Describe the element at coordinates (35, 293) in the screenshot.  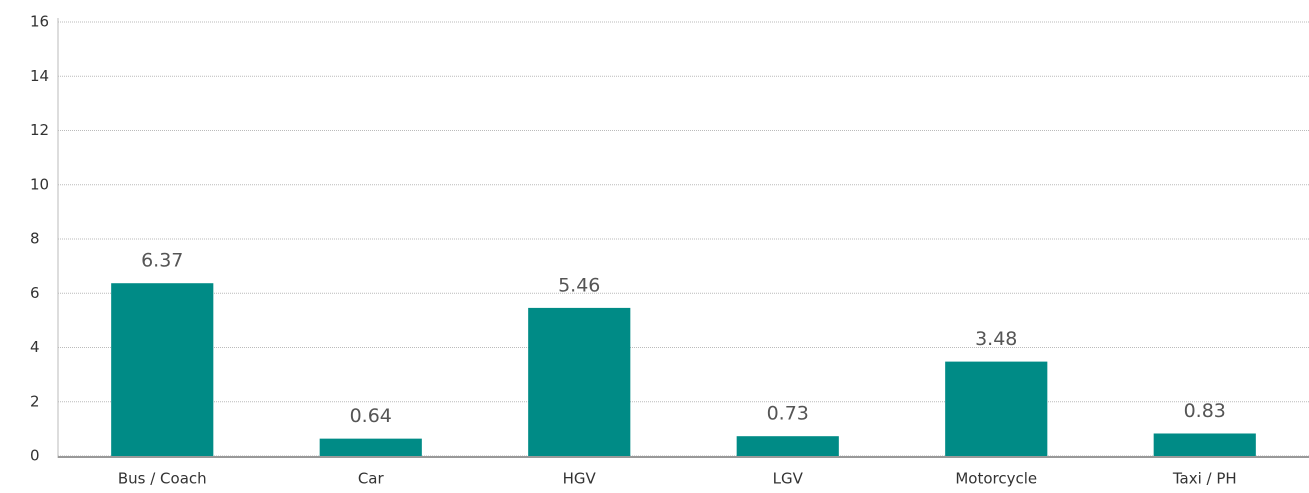
I see `y-tick-label: 6` at that location.